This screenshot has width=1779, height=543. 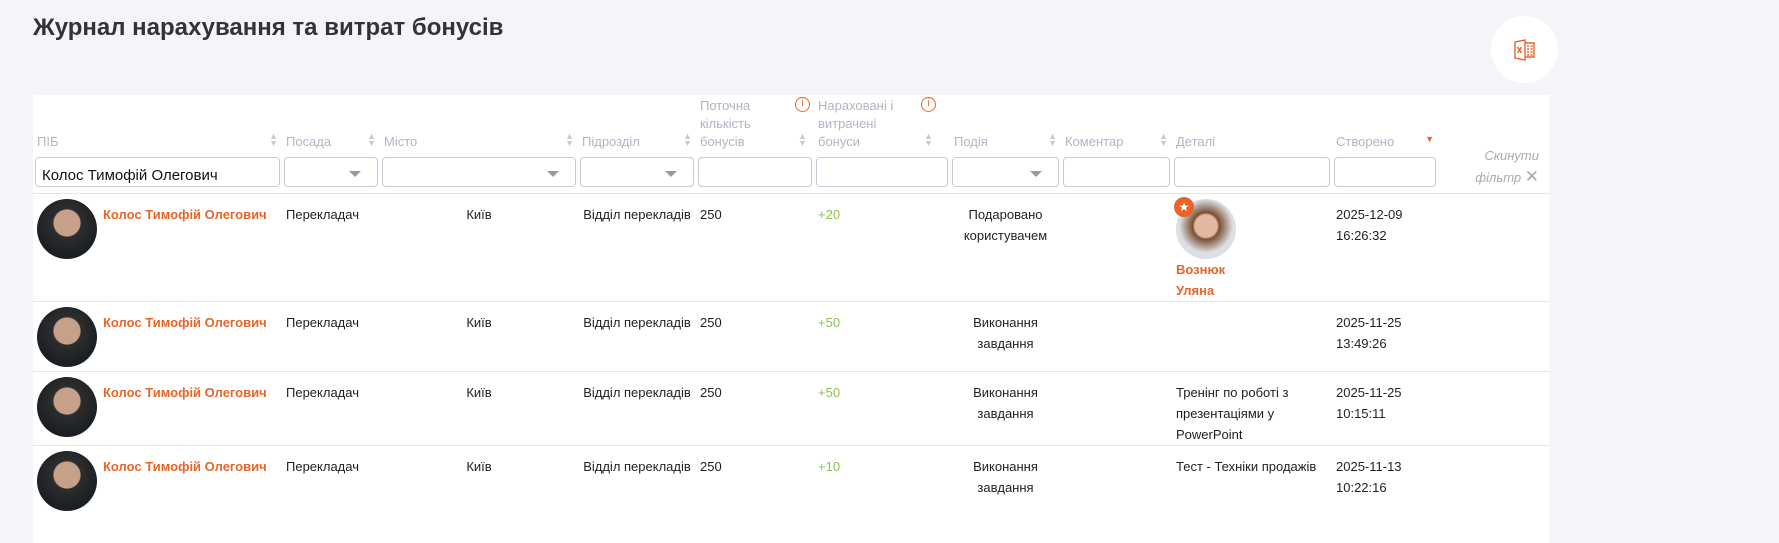 I want to click on sort-desc-icon: ▼, so click(x=1429, y=139).